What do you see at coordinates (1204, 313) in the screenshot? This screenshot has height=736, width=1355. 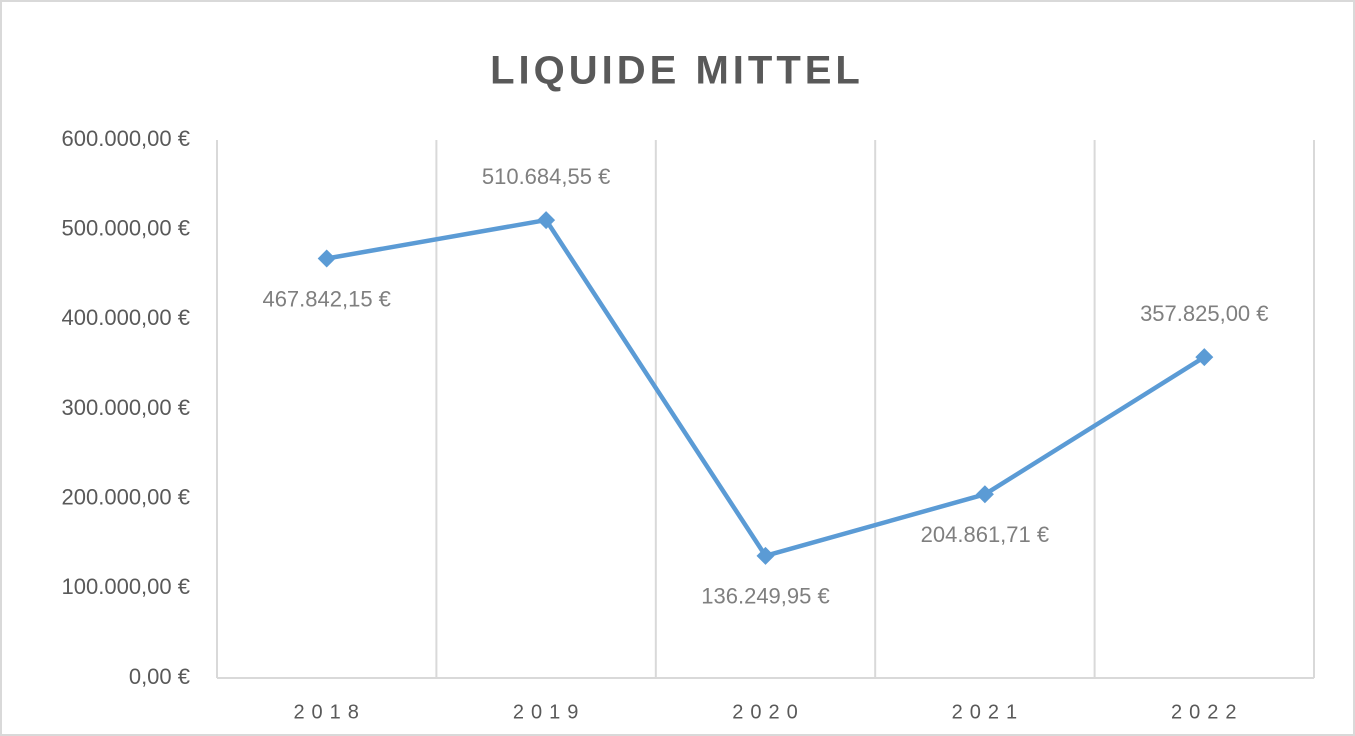 I see `data-label: 357.825,00 €` at bounding box center [1204, 313].